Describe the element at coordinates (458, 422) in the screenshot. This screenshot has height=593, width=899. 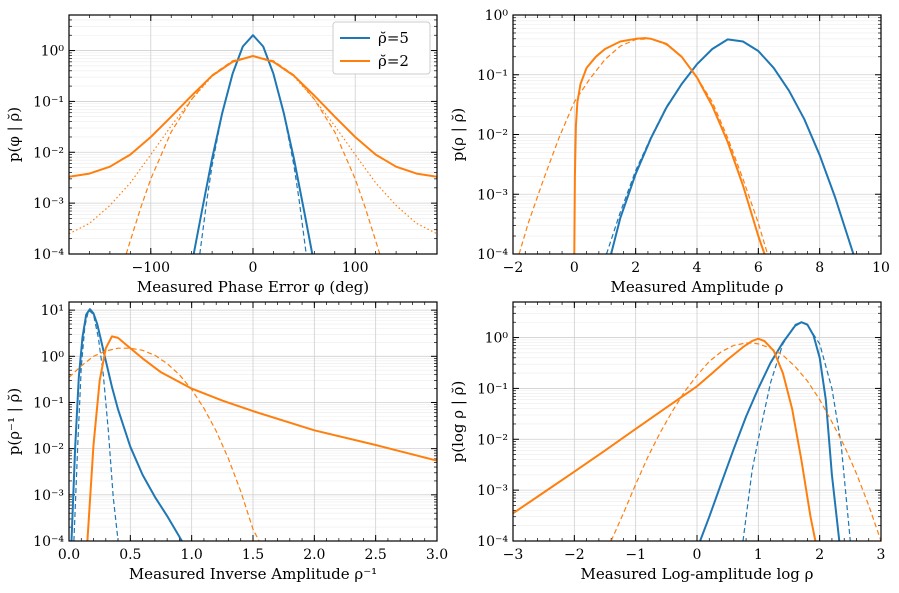
I see `y-axis-label: p(log ρ | ρ̆)` at that location.